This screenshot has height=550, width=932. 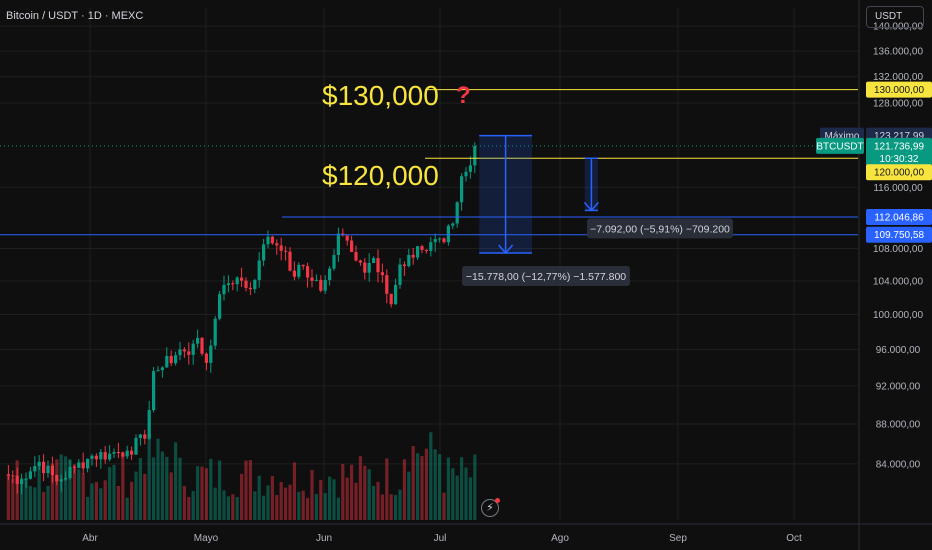 What do you see at coordinates (898, 464) in the screenshot?
I see `y-tick-label: 84.000,00` at bounding box center [898, 464].